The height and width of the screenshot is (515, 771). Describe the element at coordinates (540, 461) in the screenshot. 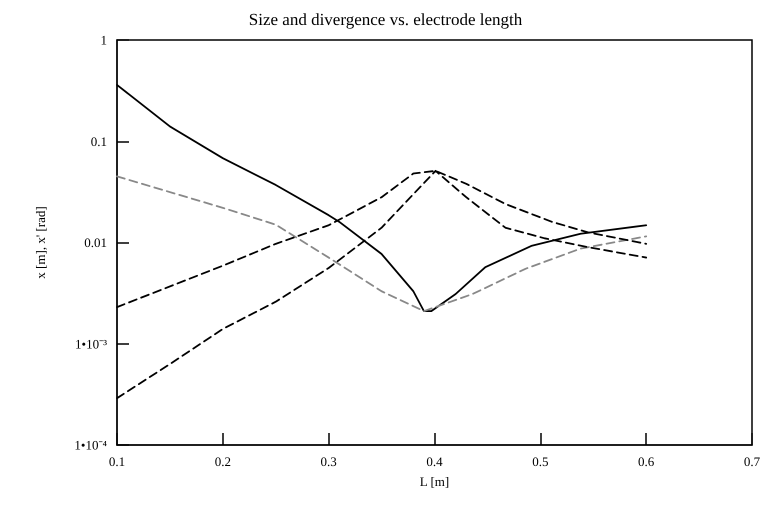

I see `x-tick-label: 0.5` at that location.